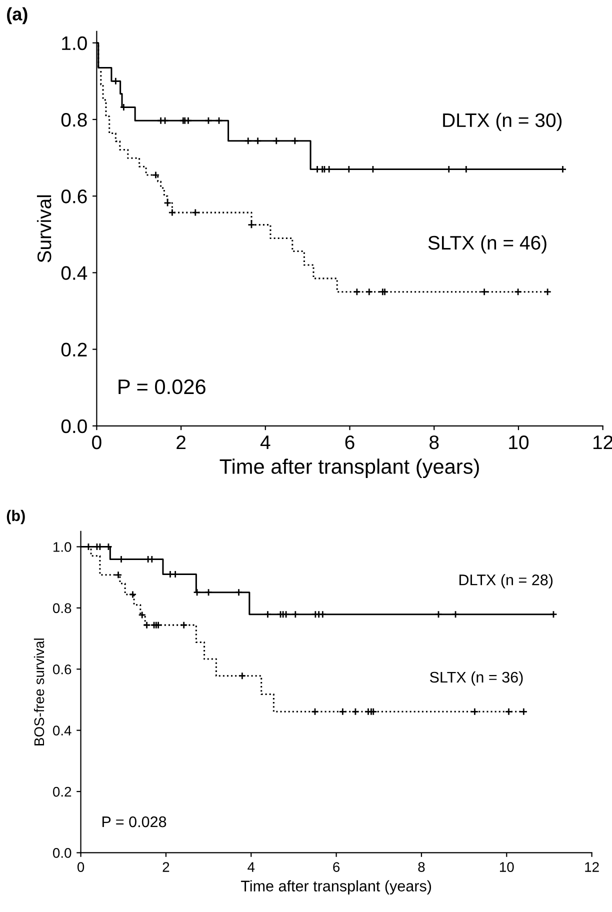 This screenshot has width=612, height=912. Describe the element at coordinates (502, 121) in the screenshot. I see `series-label: DLTX (n = 30)` at that location.